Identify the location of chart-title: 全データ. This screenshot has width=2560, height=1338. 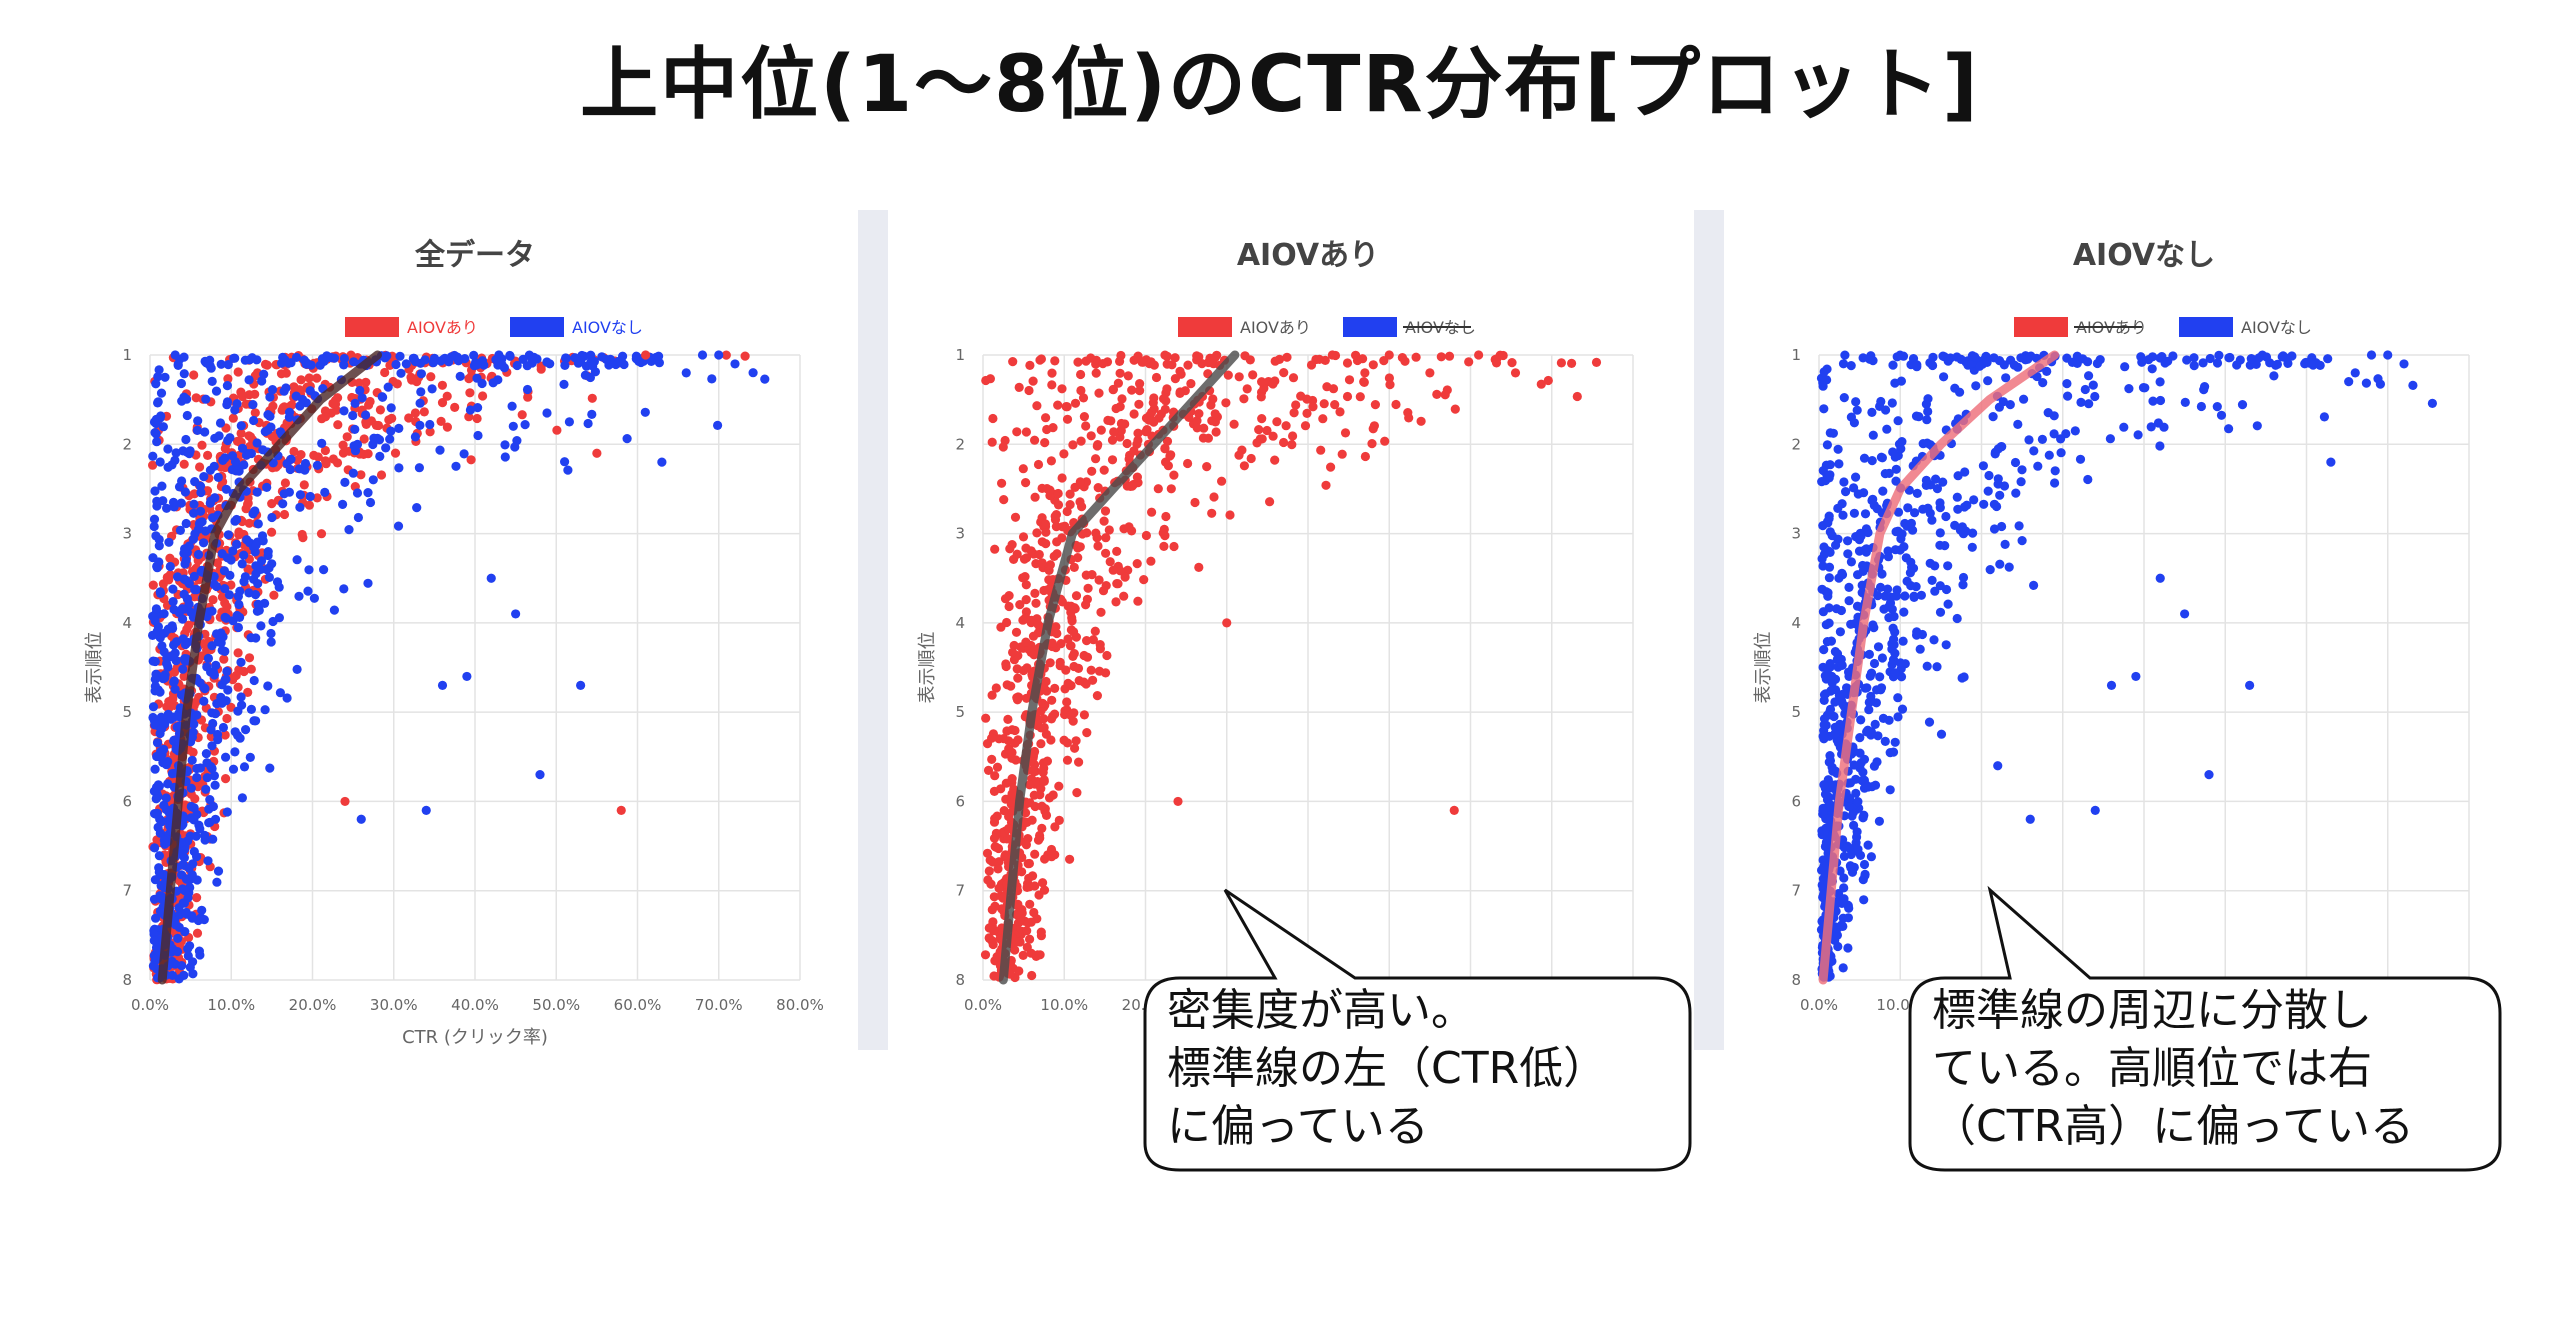
(474, 255).